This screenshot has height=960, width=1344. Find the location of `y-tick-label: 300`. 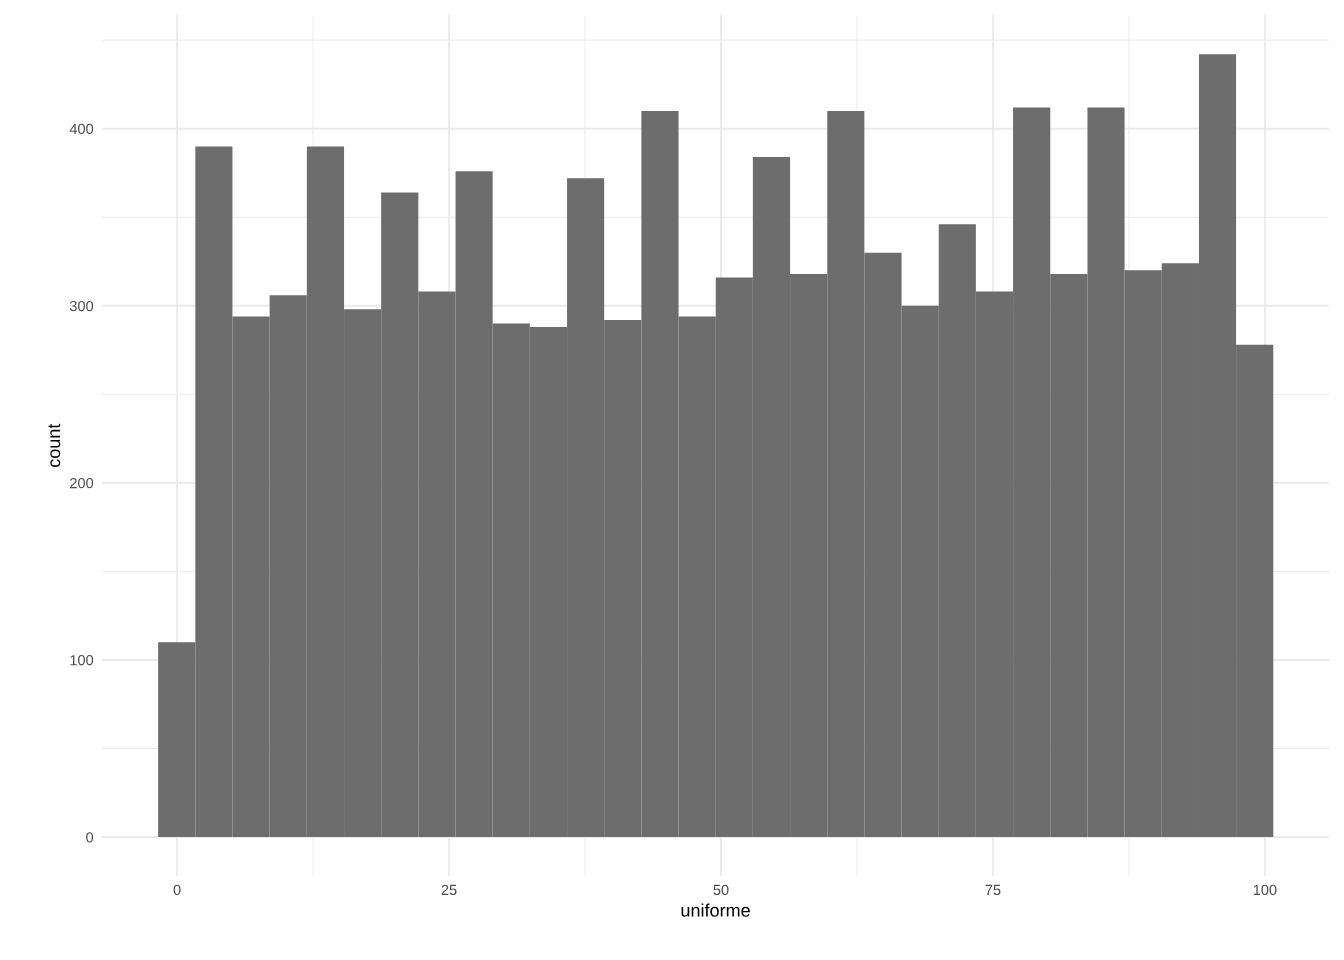

y-tick-label: 300 is located at coordinates (81, 306).